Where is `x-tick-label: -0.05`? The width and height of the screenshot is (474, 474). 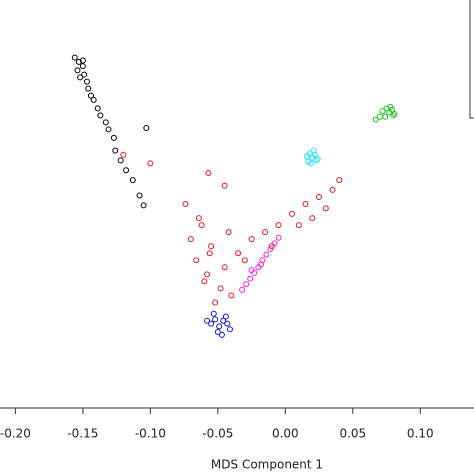
x-tick-label: -0.05 is located at coordinates (217, 434).